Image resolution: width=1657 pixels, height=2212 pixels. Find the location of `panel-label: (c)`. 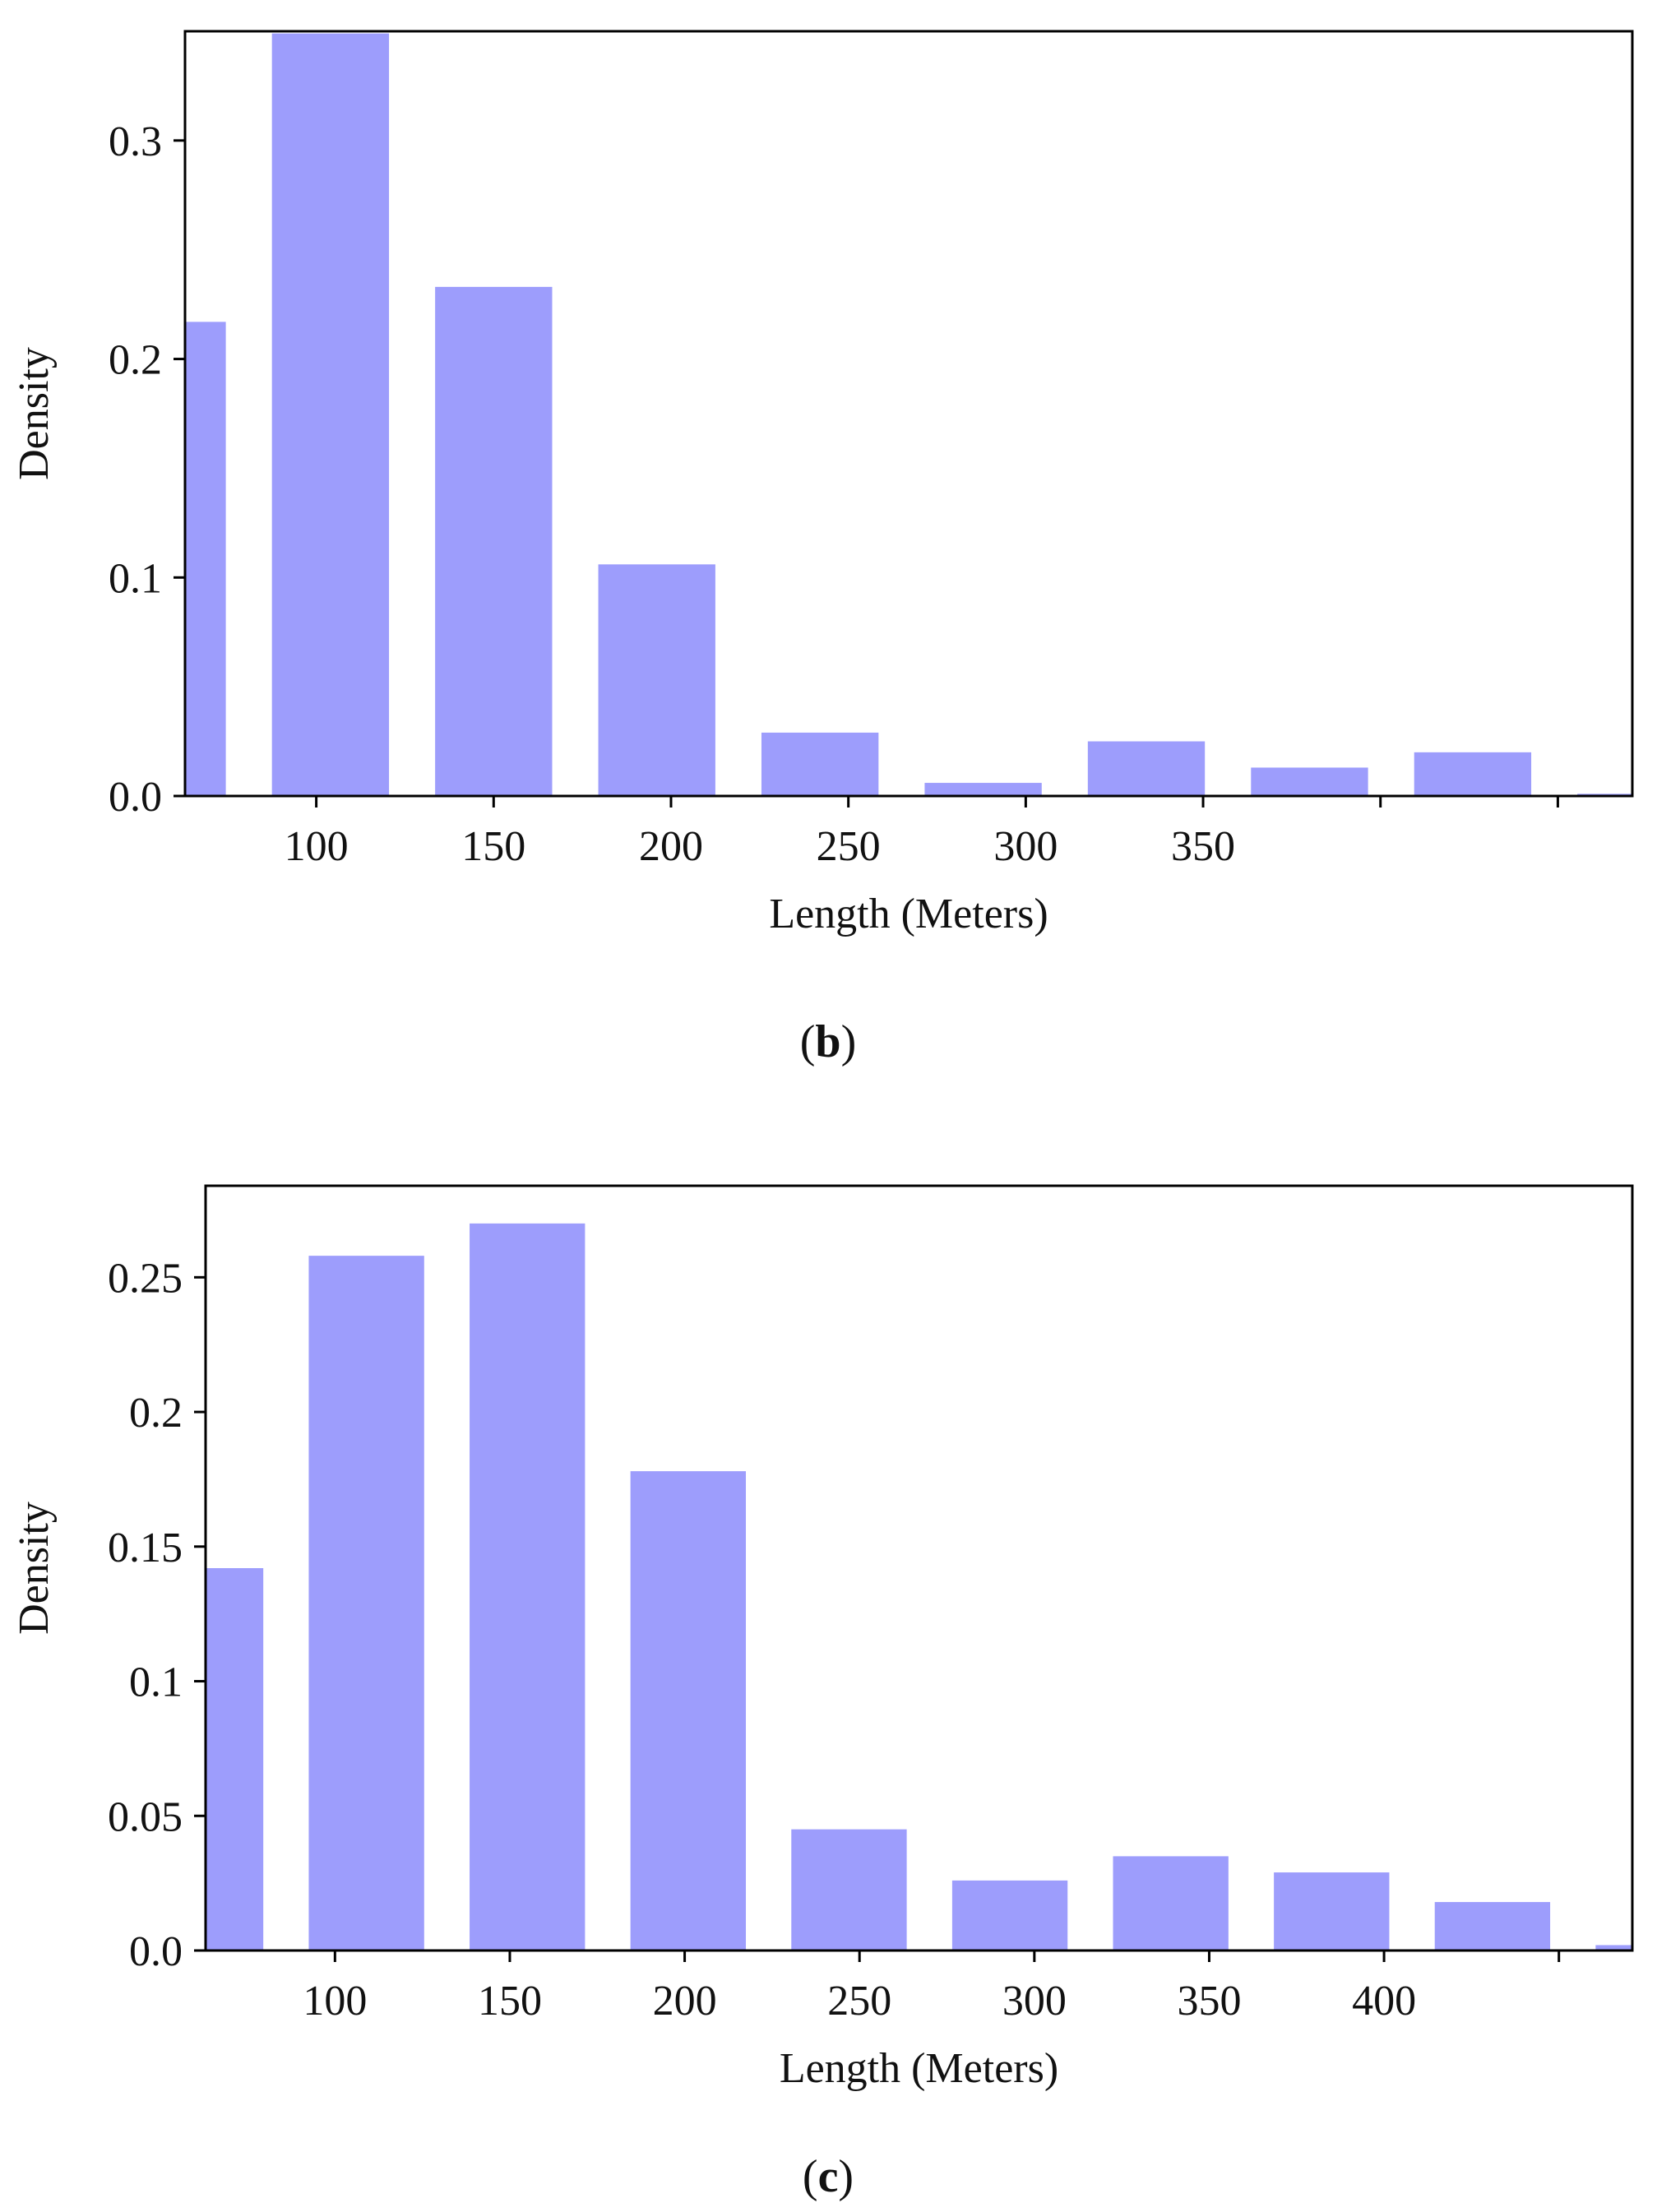

panel-label: (c) is located at coordinates (828, 2176).